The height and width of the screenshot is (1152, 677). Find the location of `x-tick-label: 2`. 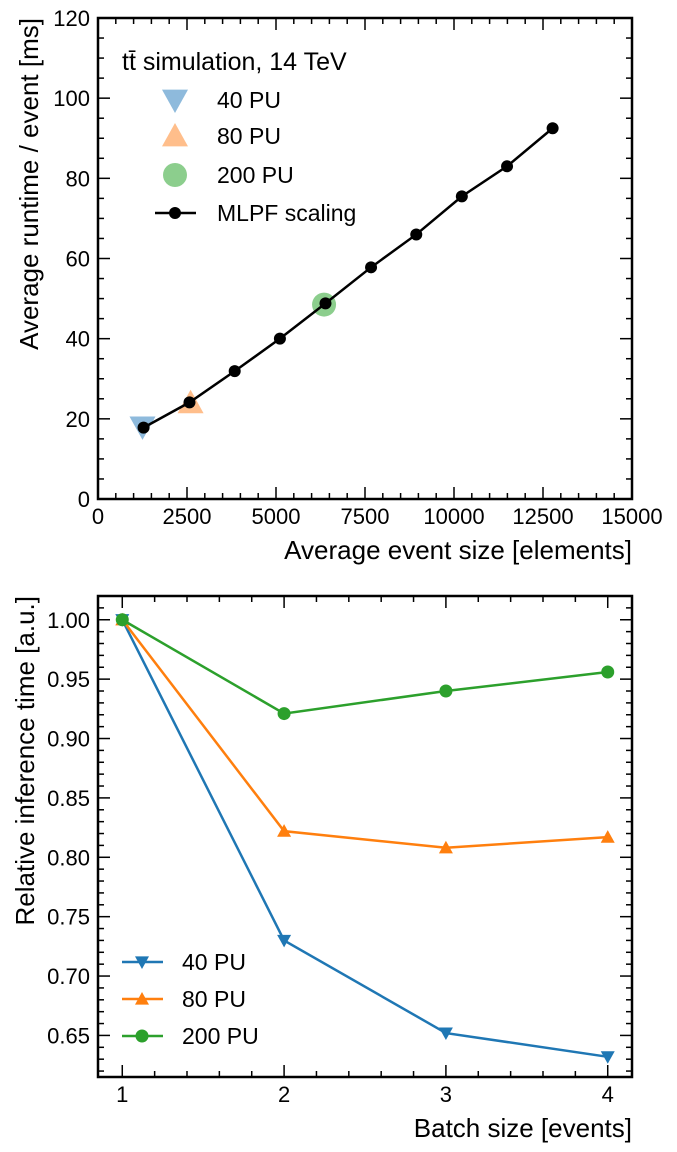

x-tick-label: 2 is located at coordinates (284, 1094).